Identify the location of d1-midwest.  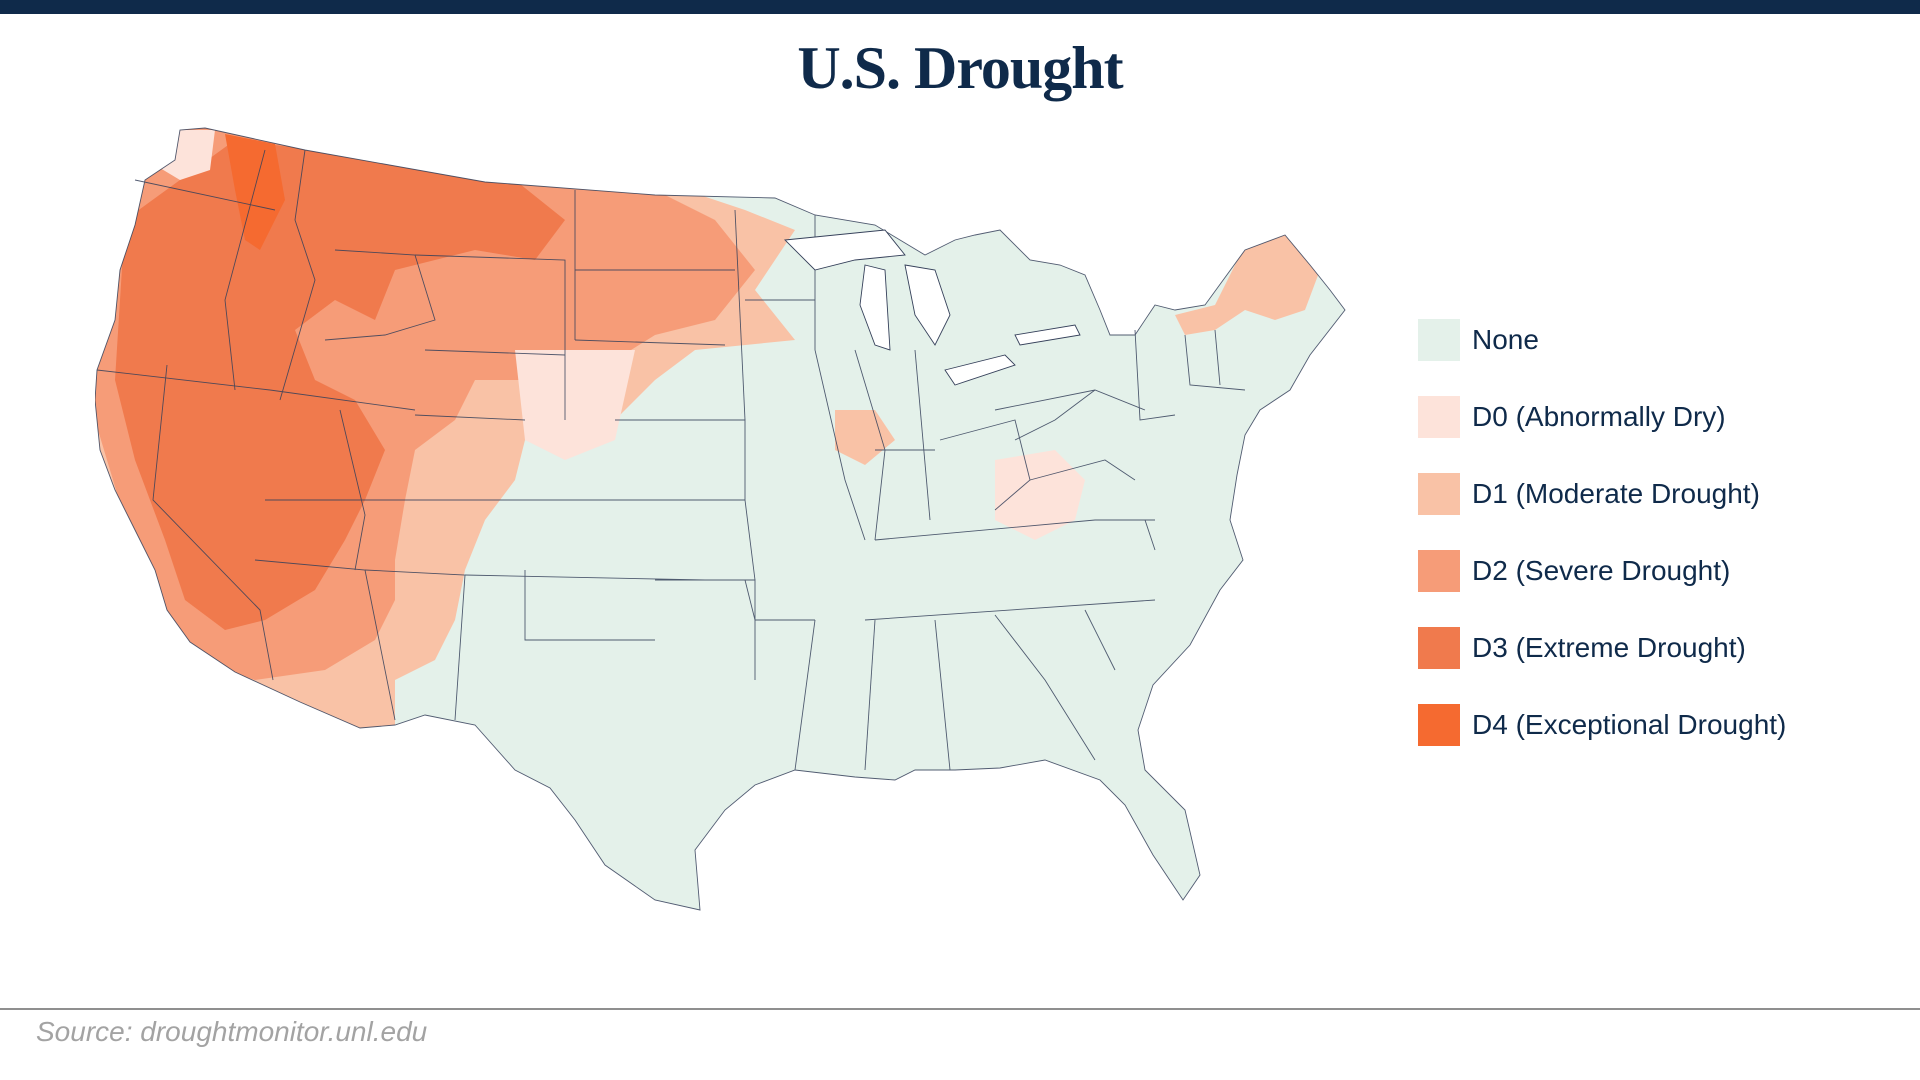
(865, 437).